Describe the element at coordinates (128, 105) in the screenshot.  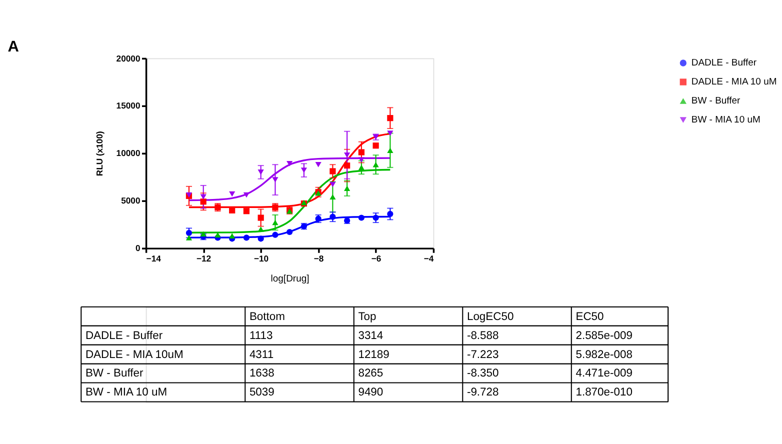
I see `y-tick-label: 15000` at that location.